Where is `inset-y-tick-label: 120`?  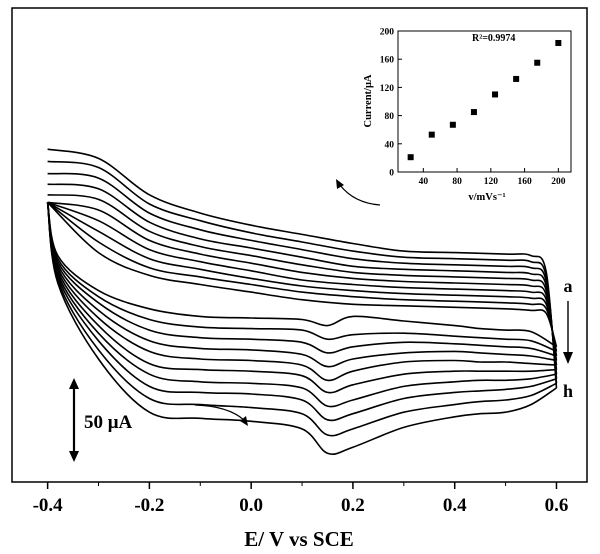 inset-y-tick-label: 120 is located at coordinates (387, 89).